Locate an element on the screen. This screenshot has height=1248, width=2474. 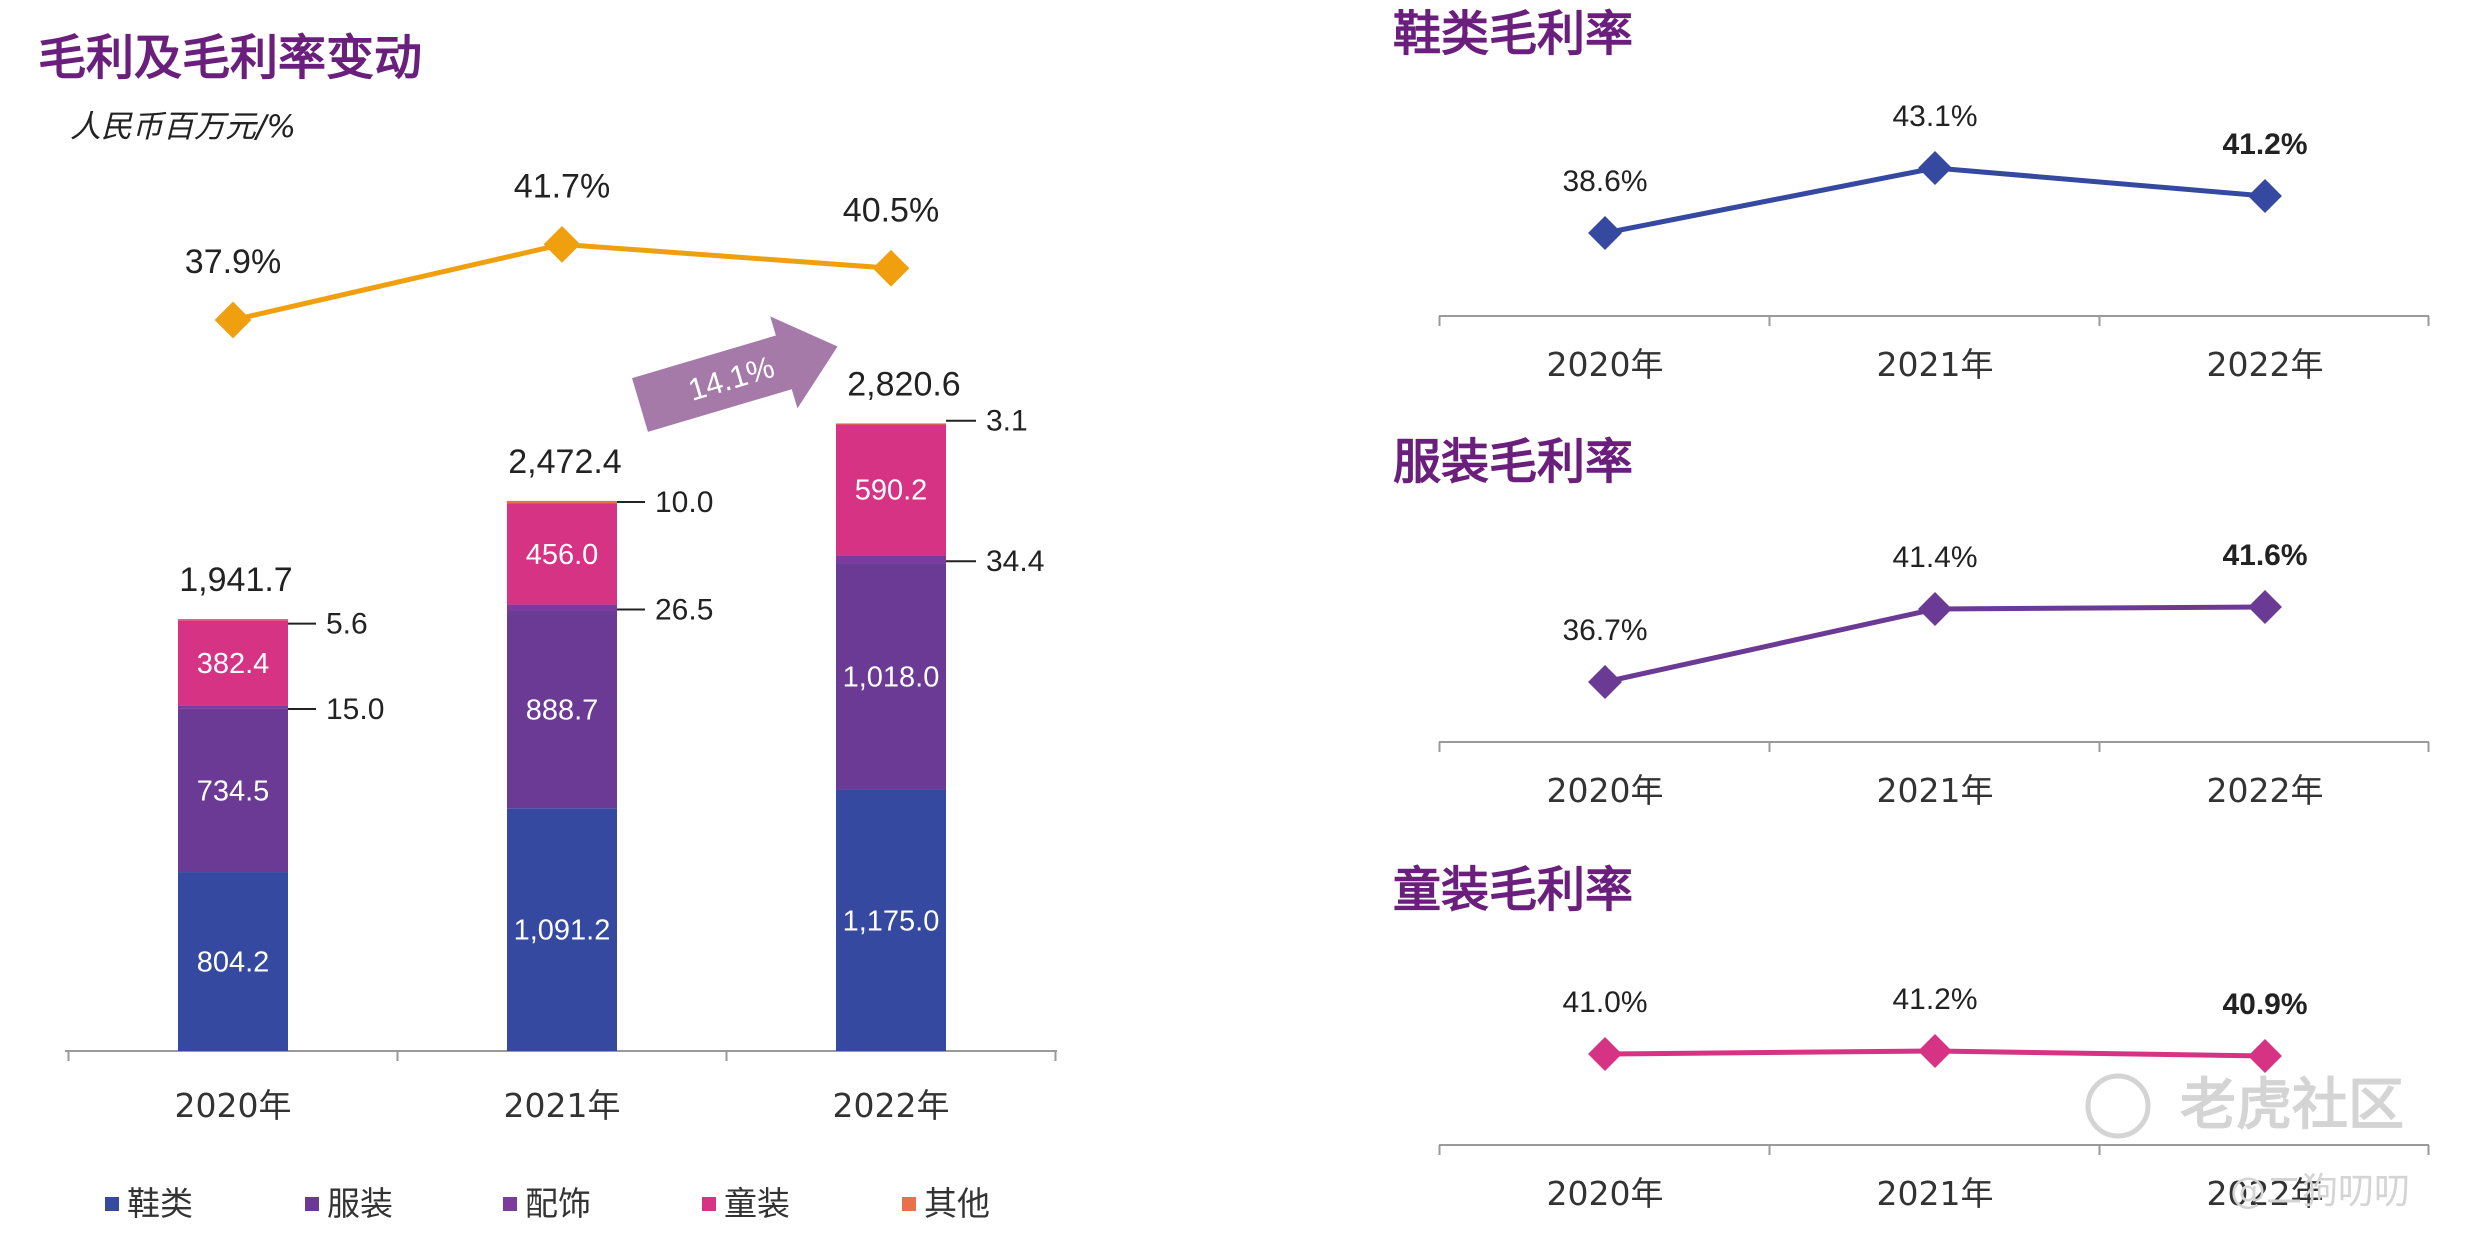
side-value-label: 5.6 is located at coordinates (347, 624).